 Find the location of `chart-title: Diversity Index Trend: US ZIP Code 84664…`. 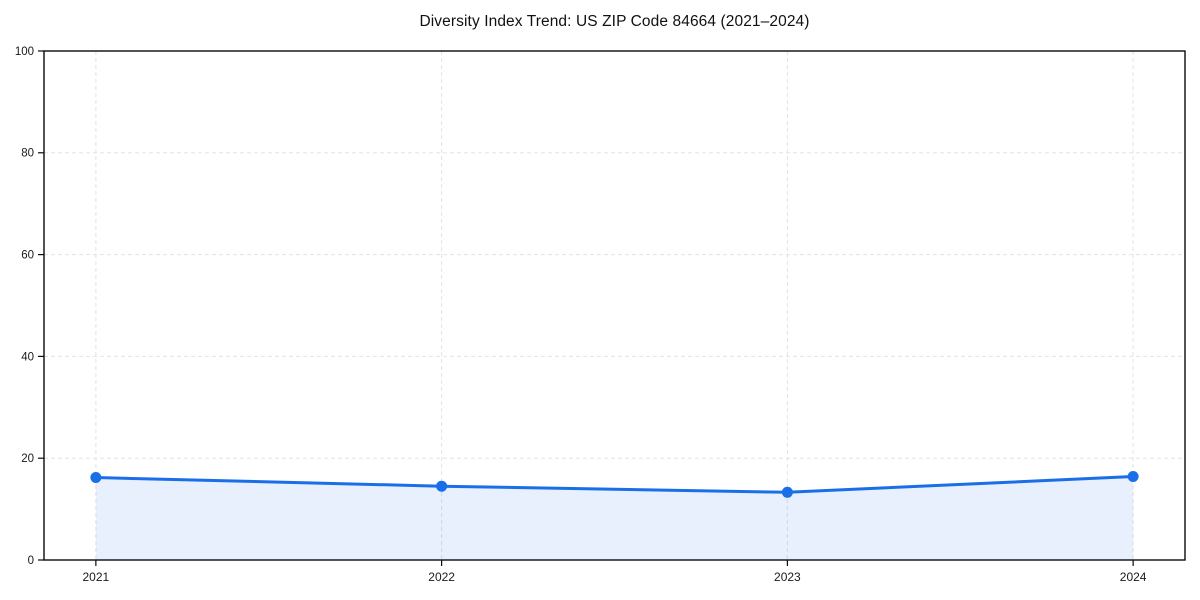

chart-title: Diversity Index Trend: US ZIP Code 84664… is located at coordinates (614, 21).